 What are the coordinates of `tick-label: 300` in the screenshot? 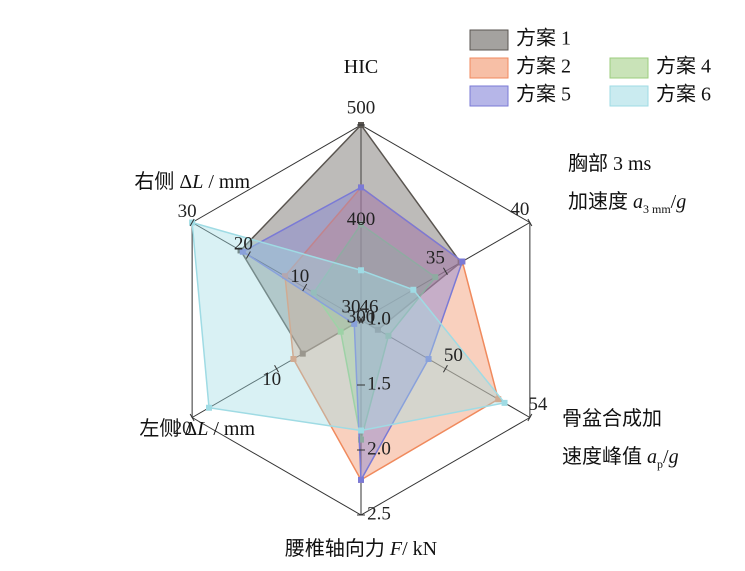 It's located at (361, 316).